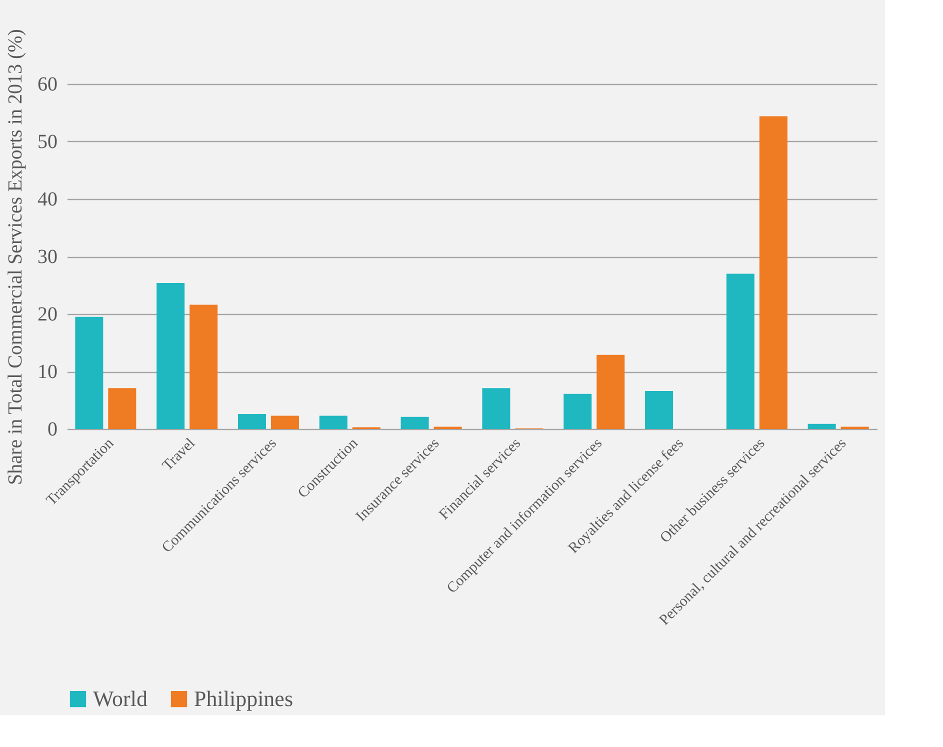 This screenshot has width=943, height=747. I want to click on legend-label: World, so click(120, 698).